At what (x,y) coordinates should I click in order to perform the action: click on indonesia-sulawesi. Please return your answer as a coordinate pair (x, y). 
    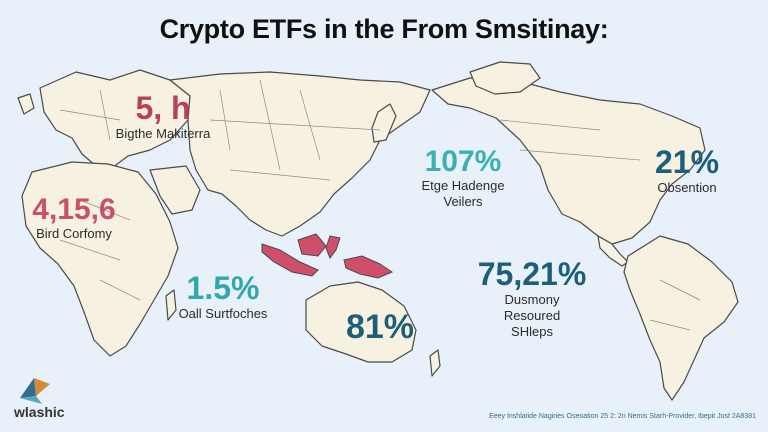
    Looking at the image, I should click on (333, 247).